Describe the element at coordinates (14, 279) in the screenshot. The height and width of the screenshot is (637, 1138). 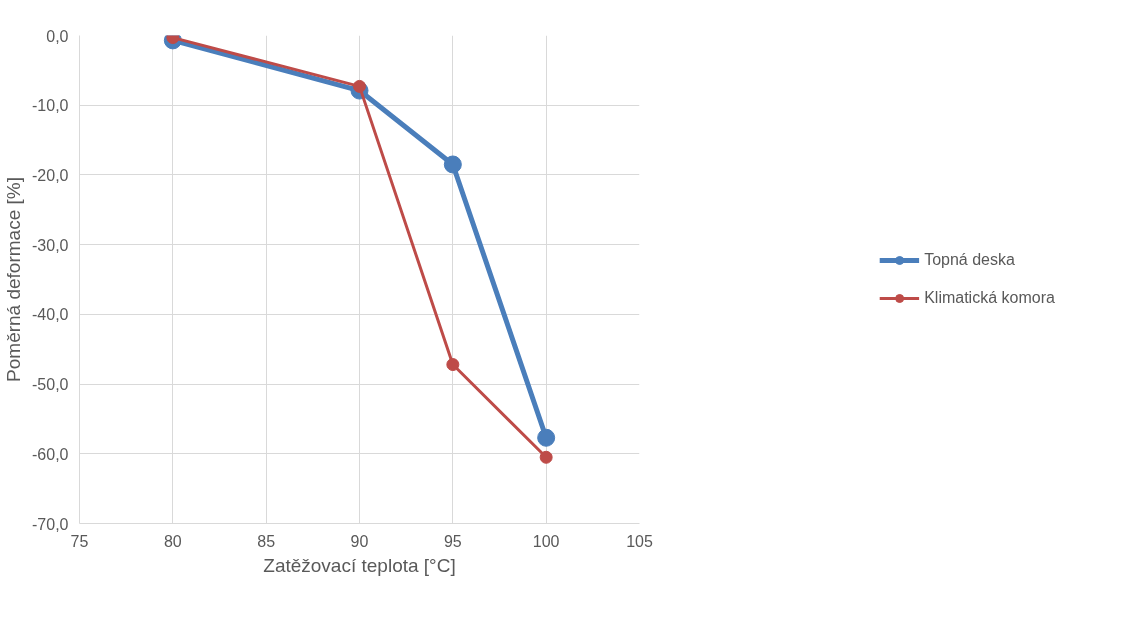
I see `y-axis-title: Poměrná deformace [%]` at that location.